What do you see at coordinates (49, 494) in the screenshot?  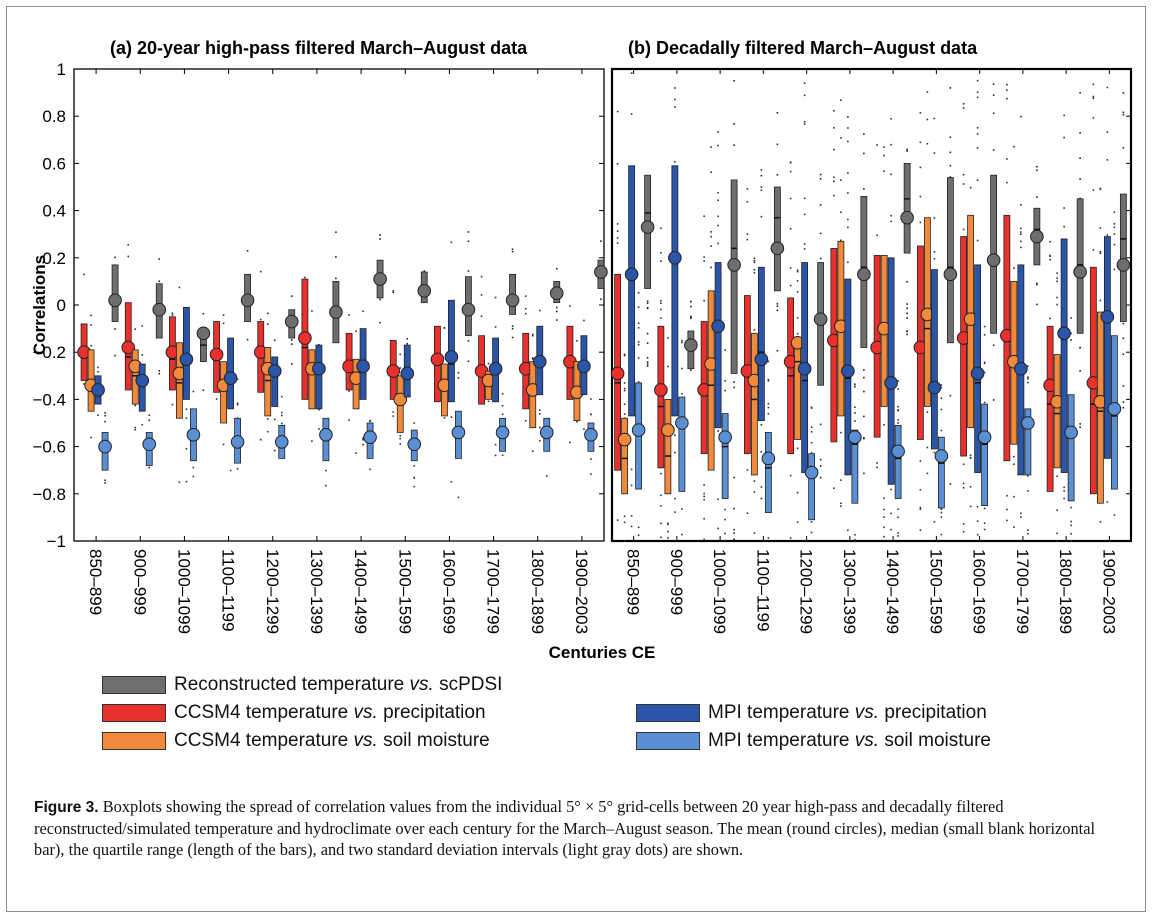 I see `y-tick-label: −0.8` at bounding box center [49, 494].